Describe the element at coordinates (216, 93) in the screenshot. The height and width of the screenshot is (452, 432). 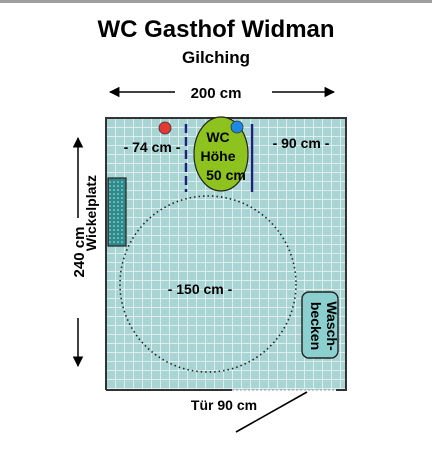
I see `width-label: 200 cm` at that location.